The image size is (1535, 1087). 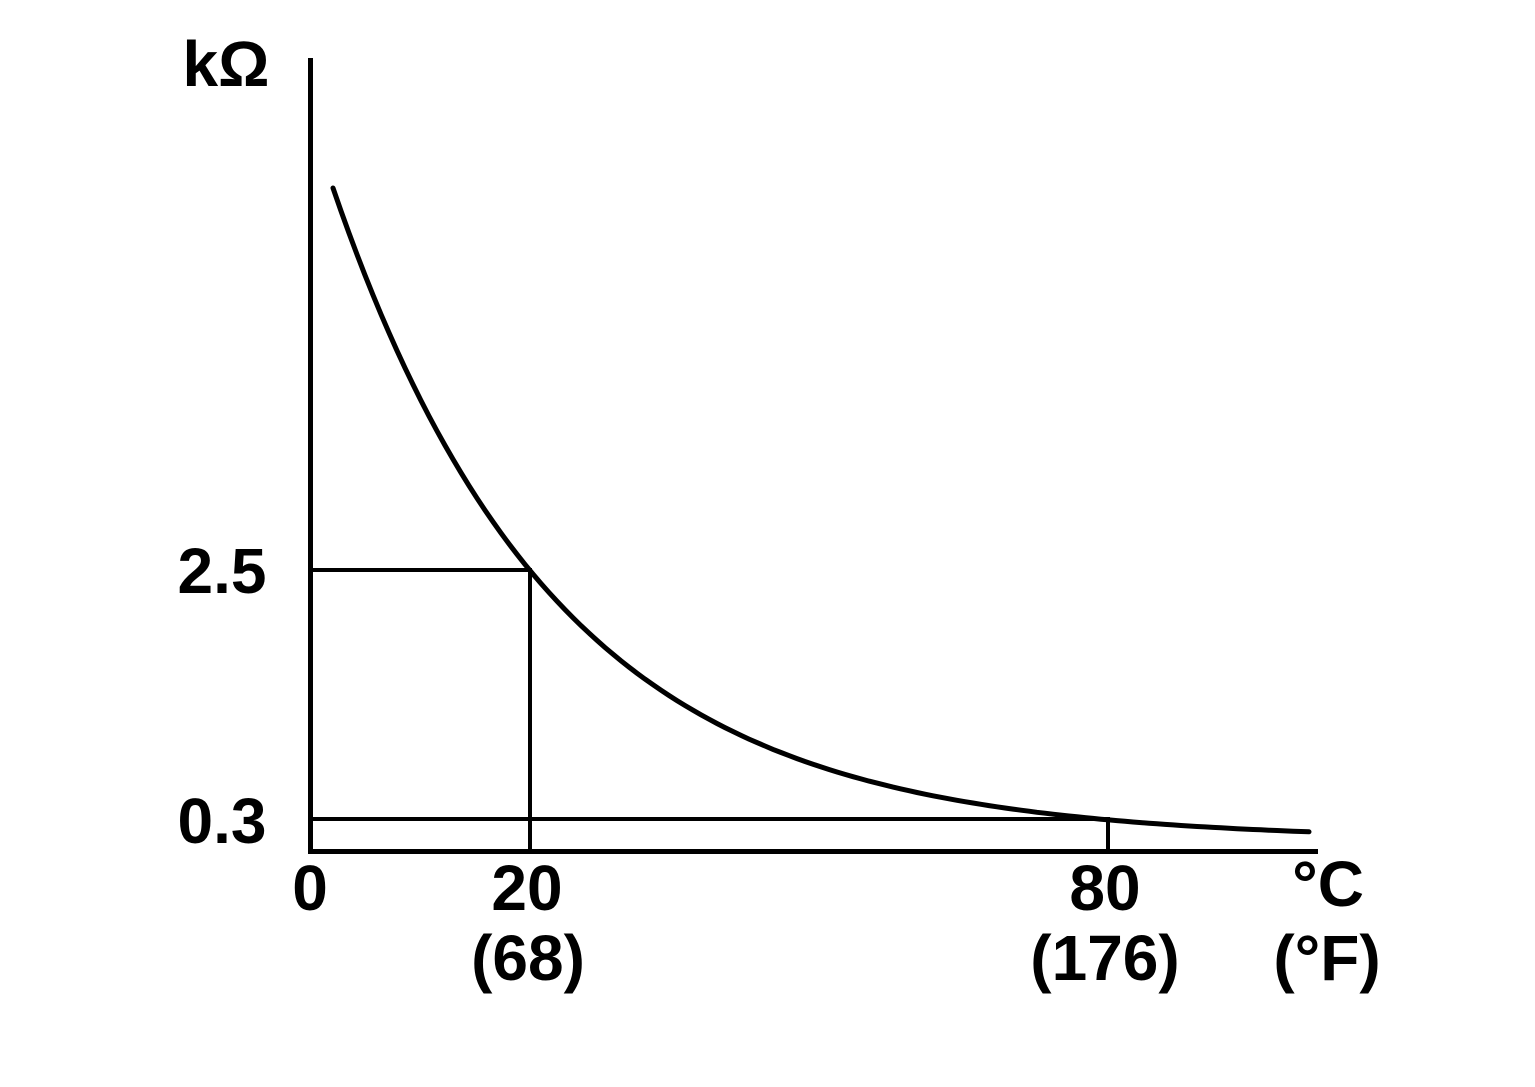 I want to click on y-axis, so click(x=310, y=456).